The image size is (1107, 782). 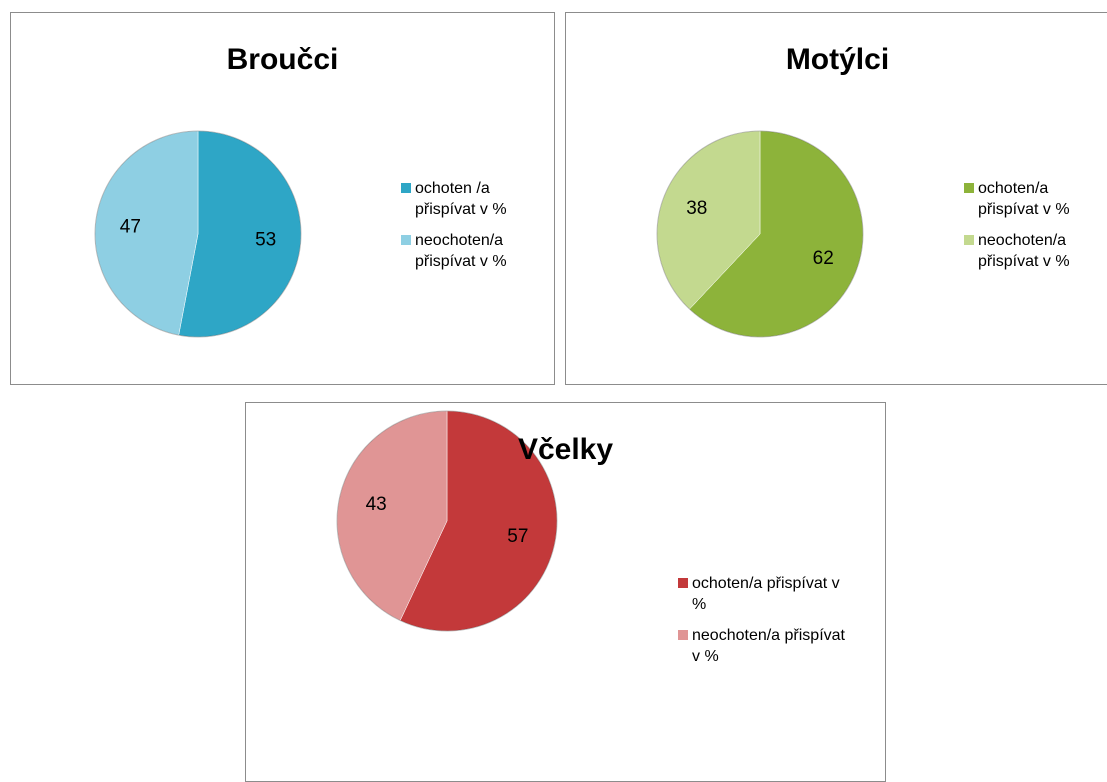 I want to click on legend-label: ochoten /a přispívat v %, so click(x=461, y=199).